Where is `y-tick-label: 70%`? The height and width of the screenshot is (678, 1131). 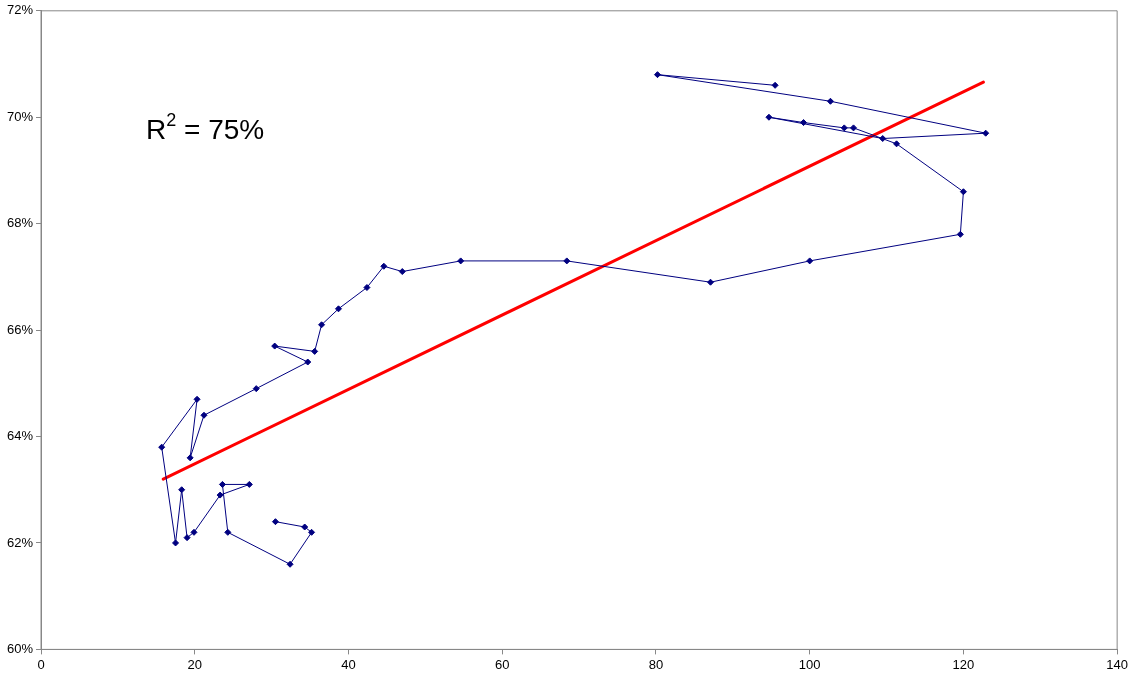 y-tick-label: 70% is located at coordinates (20, 116).